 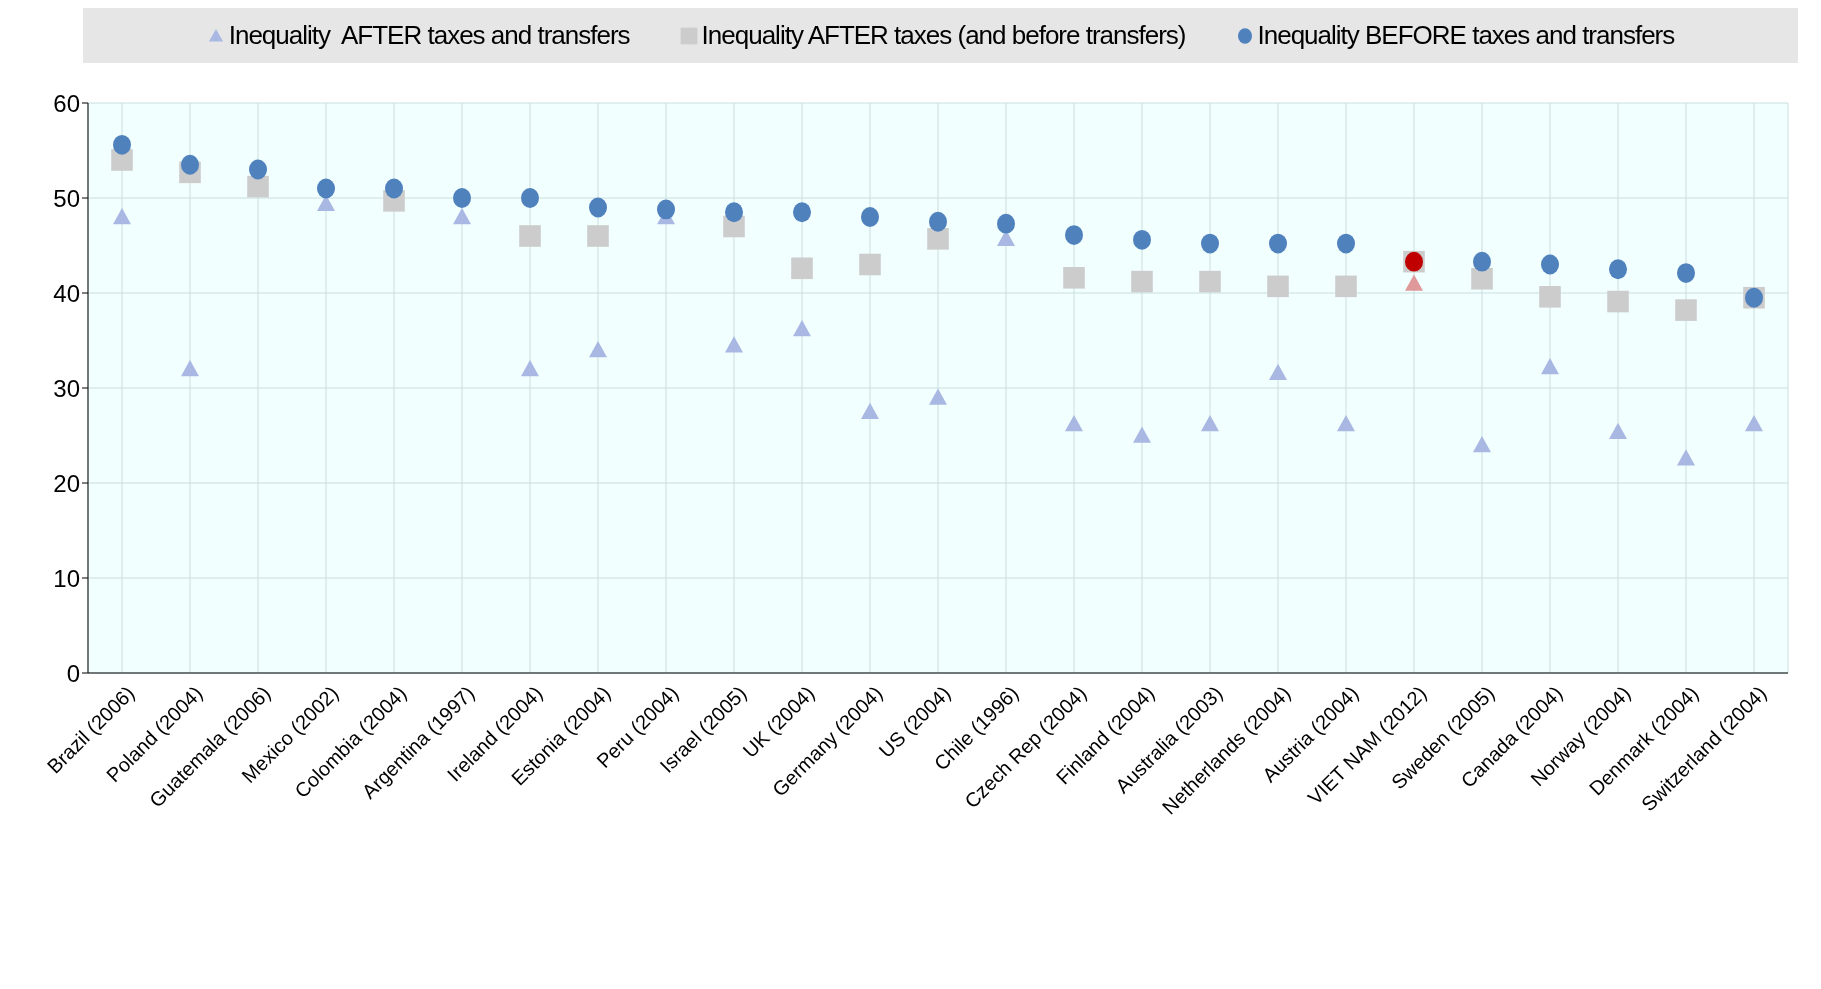 I want to click on legend-label: Inequality AFTER taxes (and before transfers), so click(x=943, y=35).